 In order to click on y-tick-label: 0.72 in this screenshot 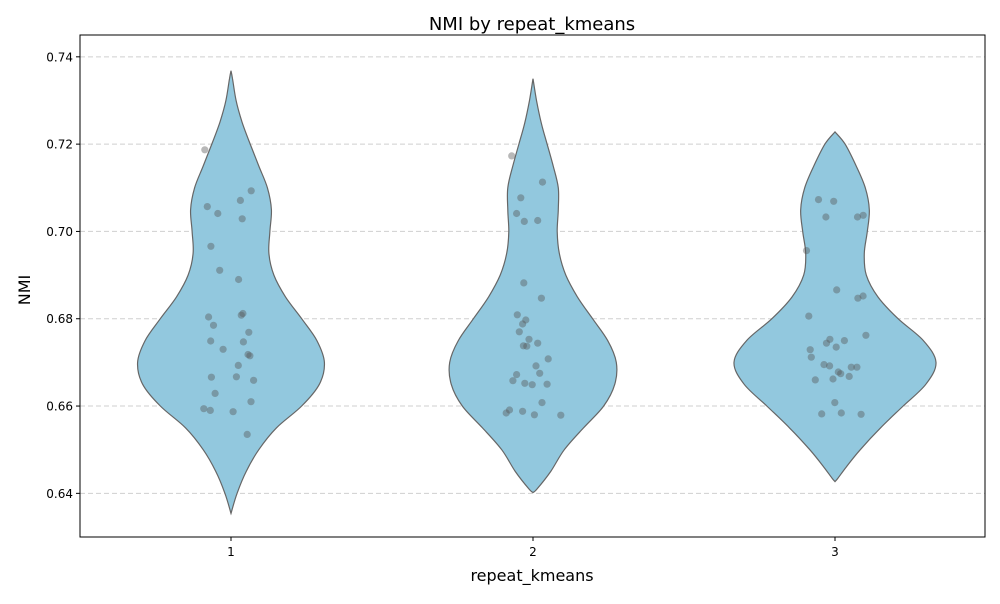, I will do `click(59, 145)`.